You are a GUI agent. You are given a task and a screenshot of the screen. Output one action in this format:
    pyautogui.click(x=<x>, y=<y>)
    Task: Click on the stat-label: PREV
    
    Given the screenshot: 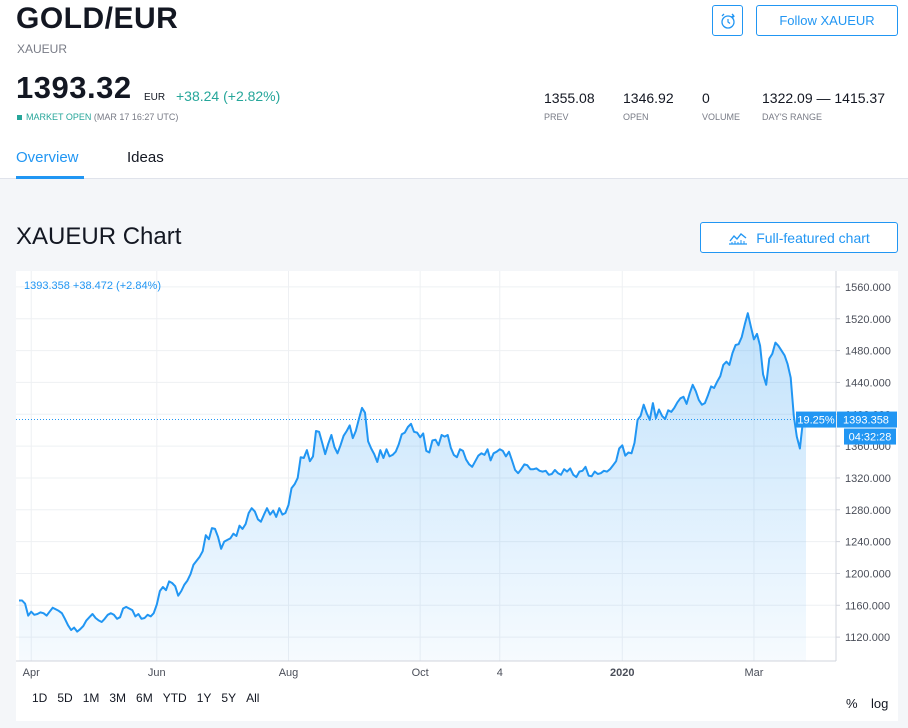 What is the action you would take?
    pyautogui.click(x=556, y=117)
    